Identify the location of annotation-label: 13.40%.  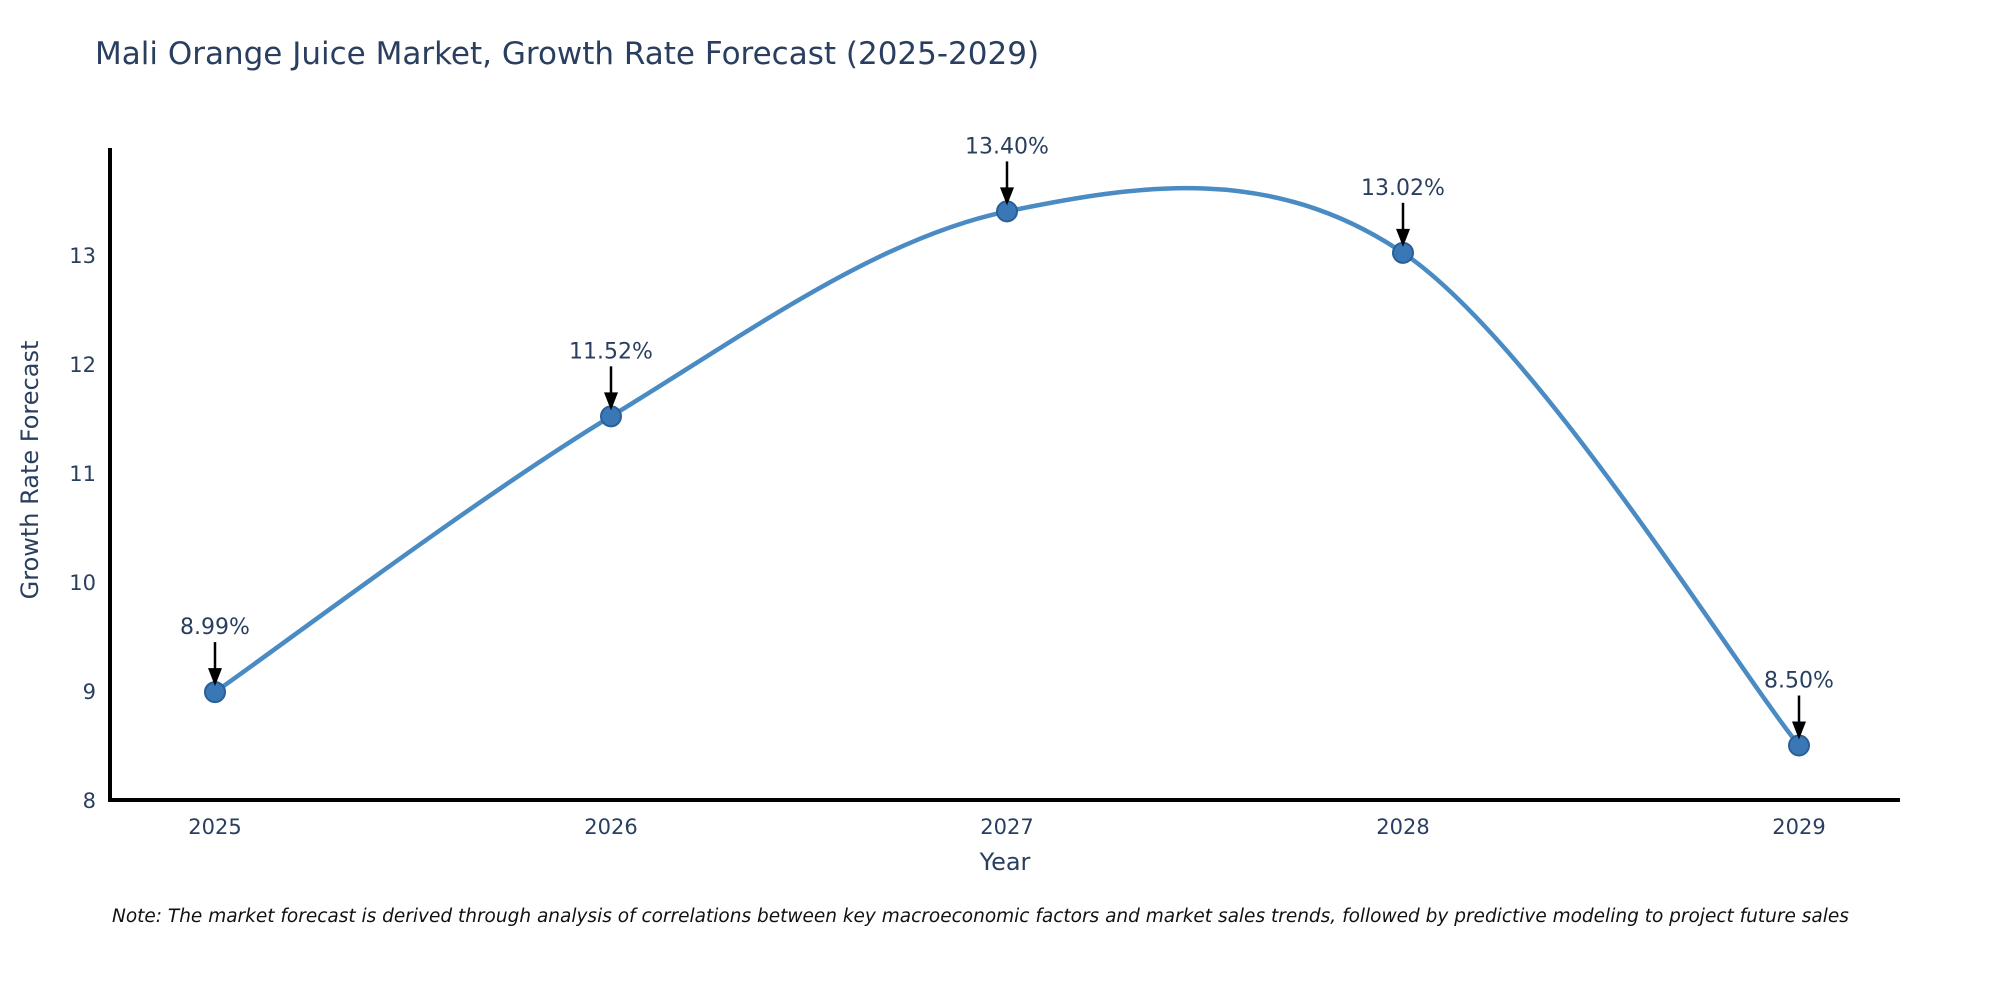
(1007, 146).